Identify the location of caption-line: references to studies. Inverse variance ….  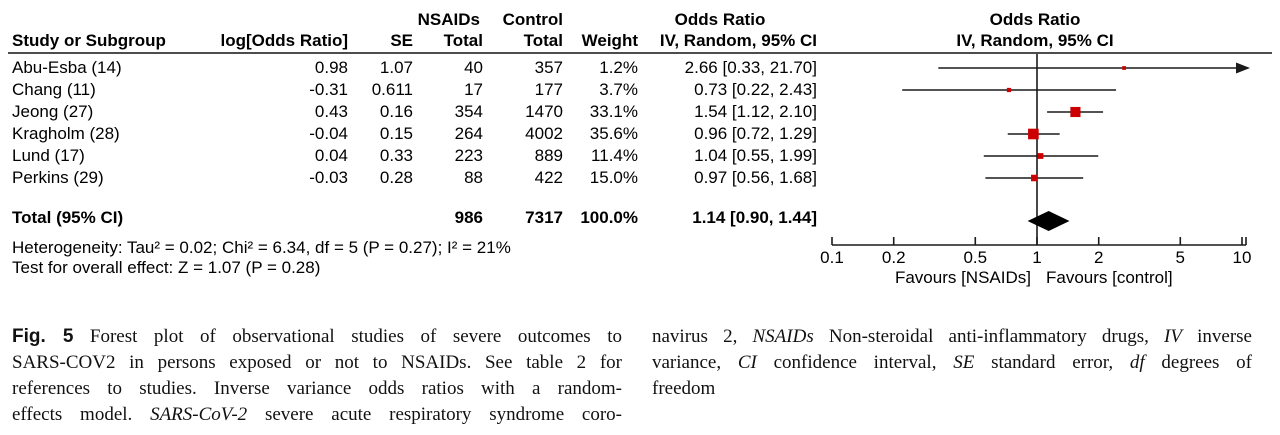
(317, 389).